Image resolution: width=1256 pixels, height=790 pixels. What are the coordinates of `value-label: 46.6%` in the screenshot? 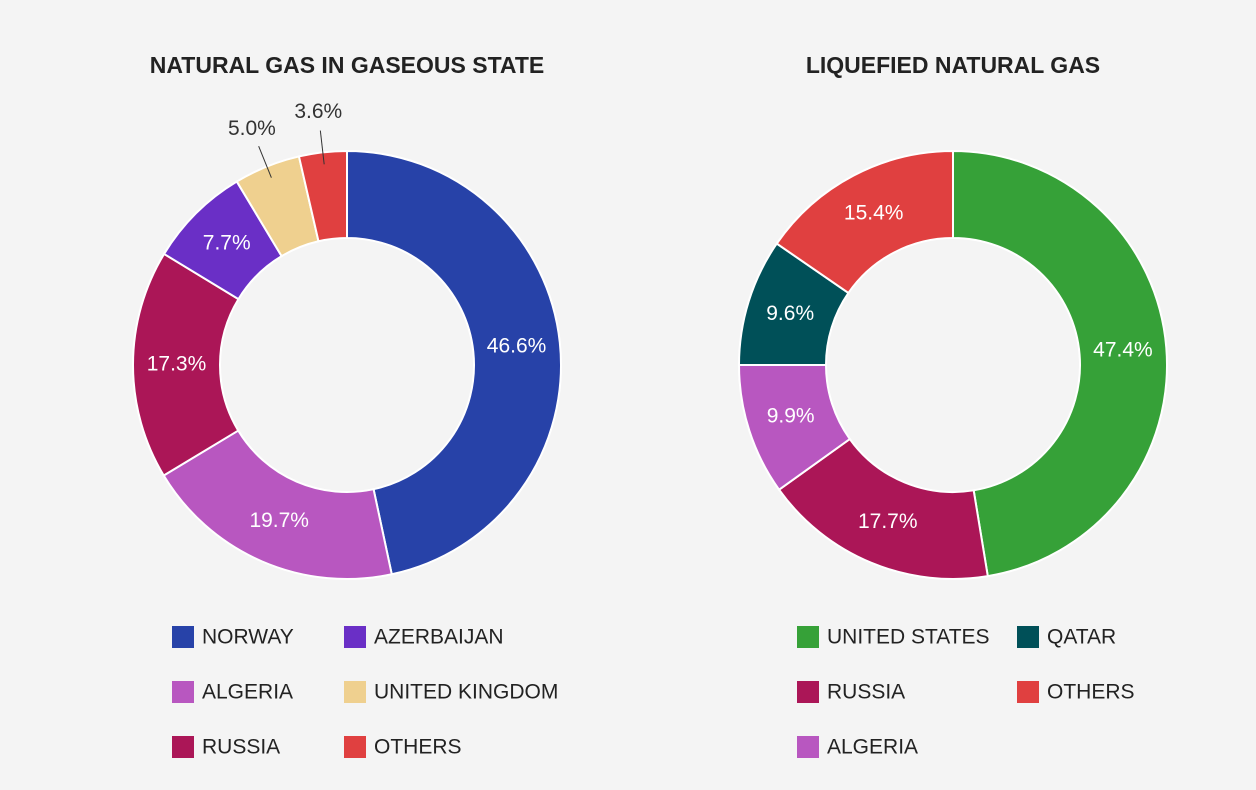 It's located at (517, 346).